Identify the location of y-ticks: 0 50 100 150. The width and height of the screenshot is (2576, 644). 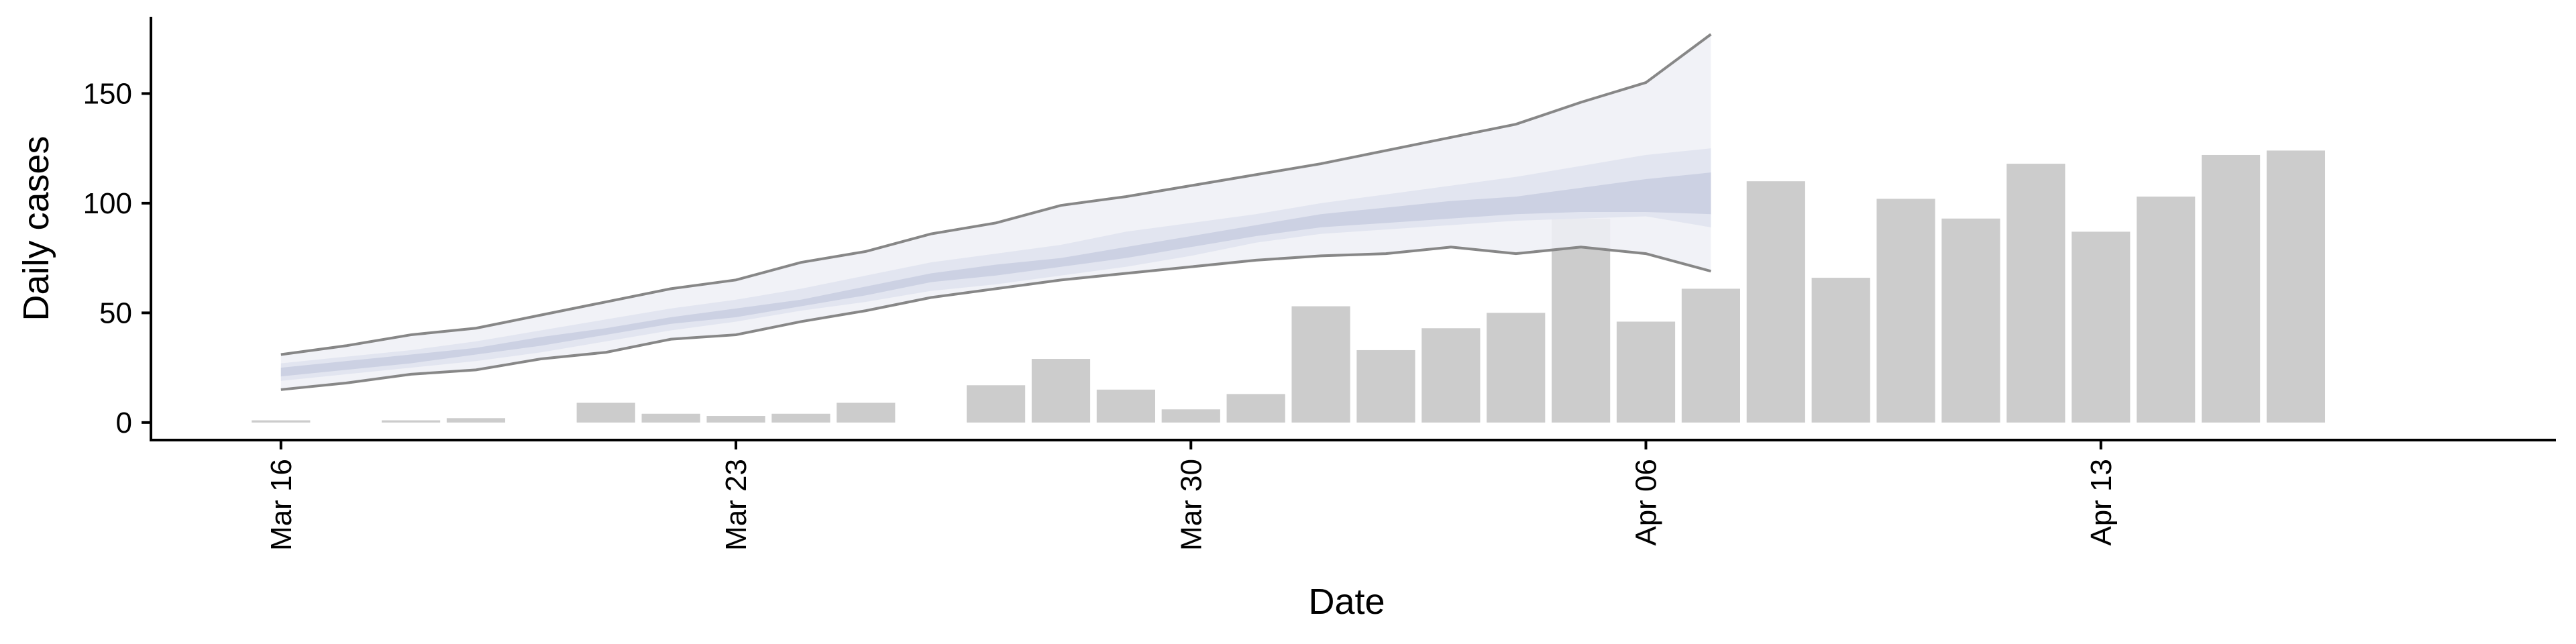
(117, 258).